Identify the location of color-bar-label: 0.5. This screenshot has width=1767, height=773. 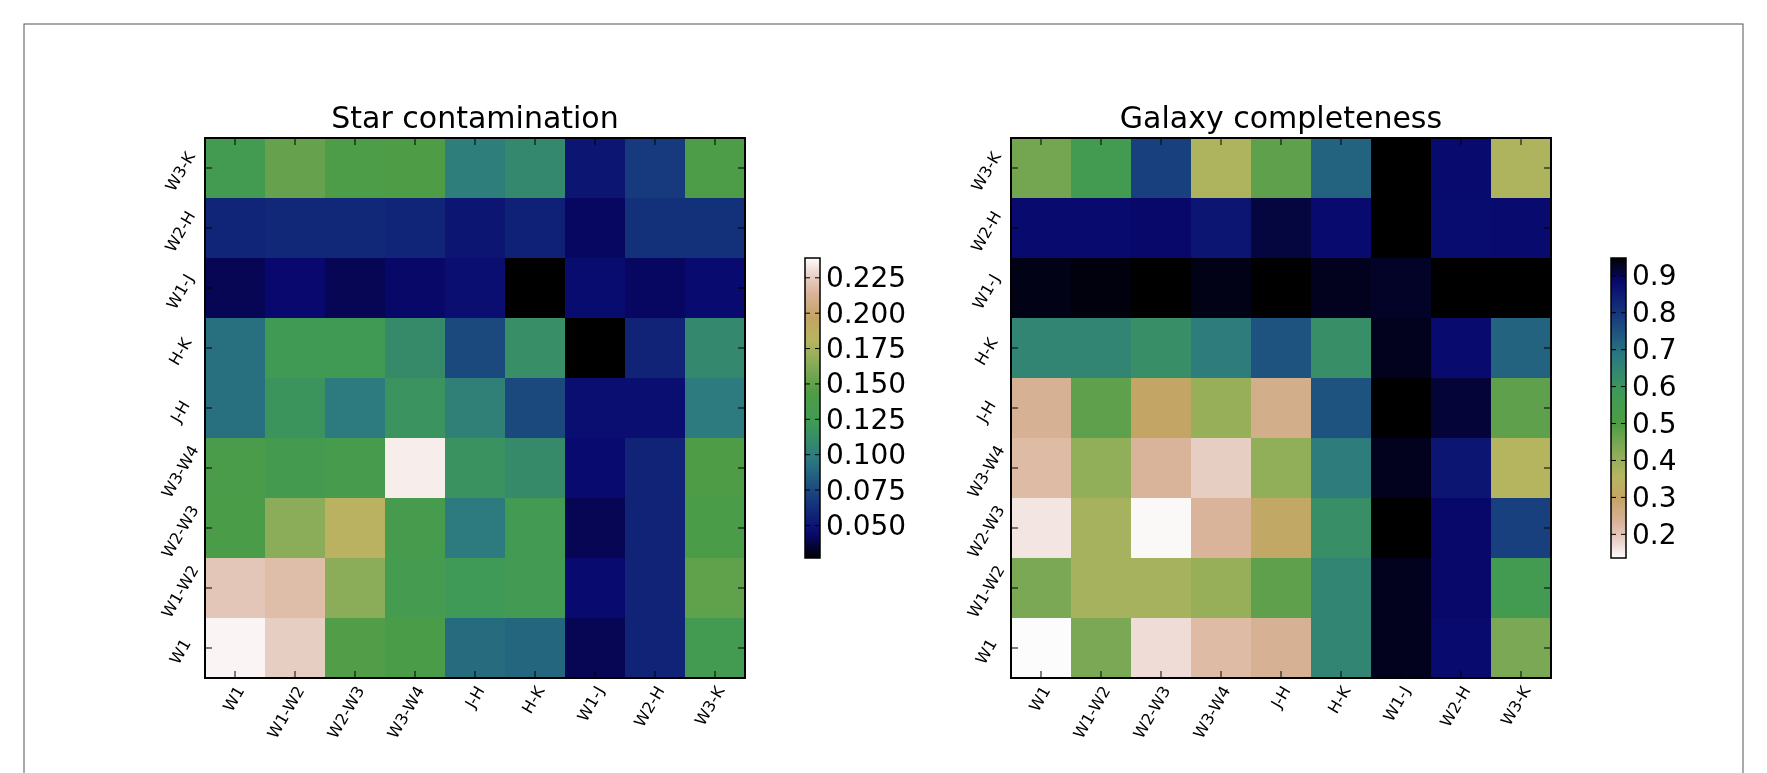
(1654, 424).